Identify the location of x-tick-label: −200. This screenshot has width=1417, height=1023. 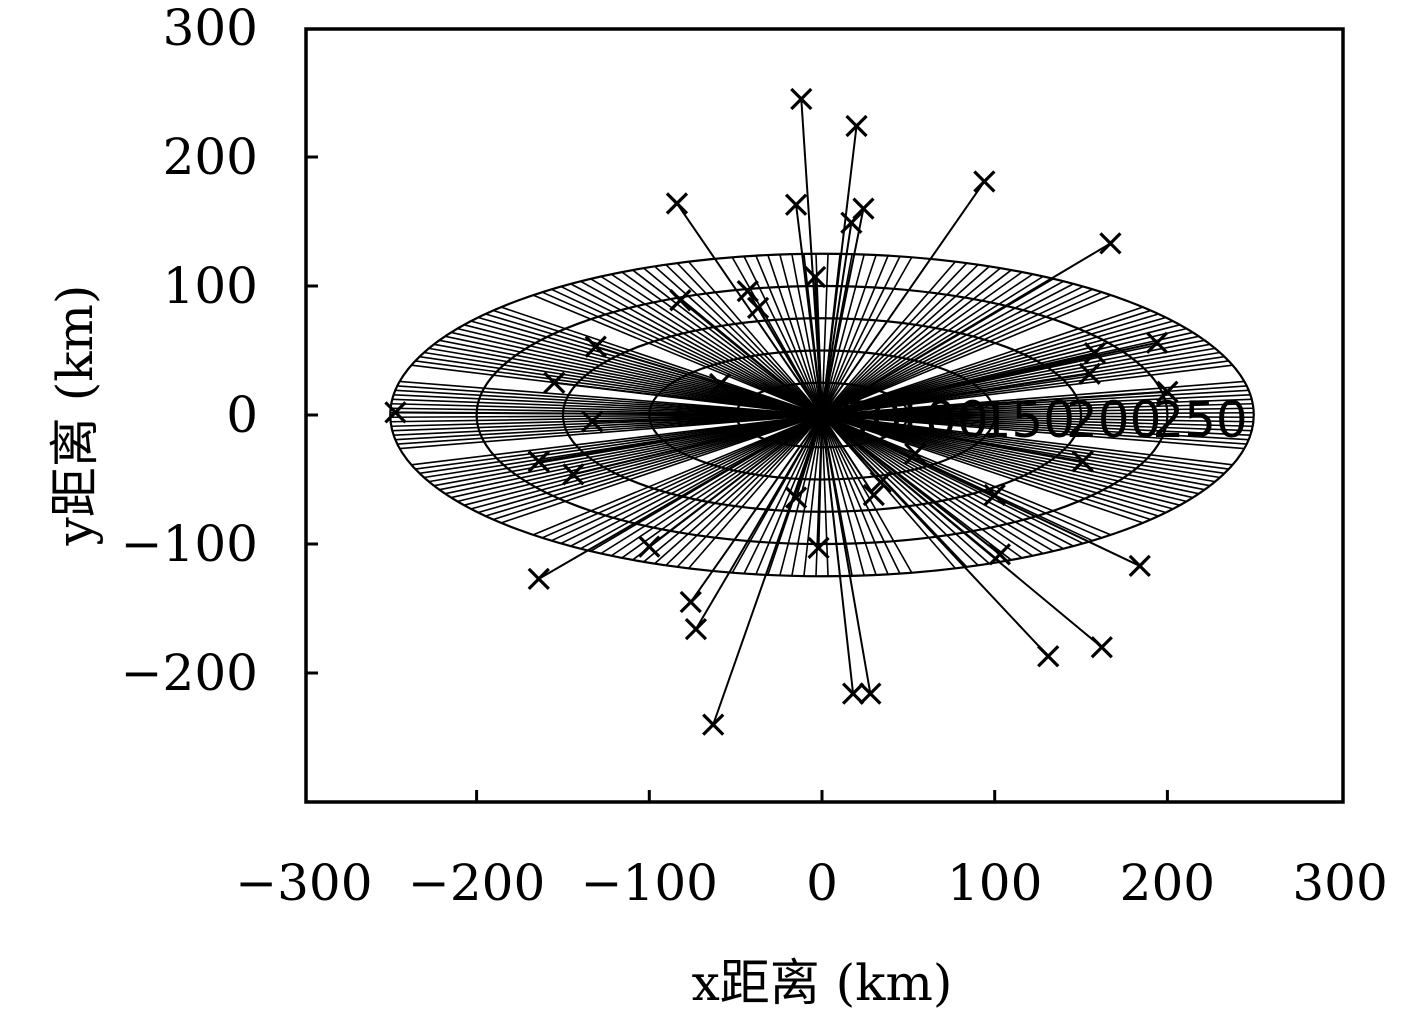
(476, 883).